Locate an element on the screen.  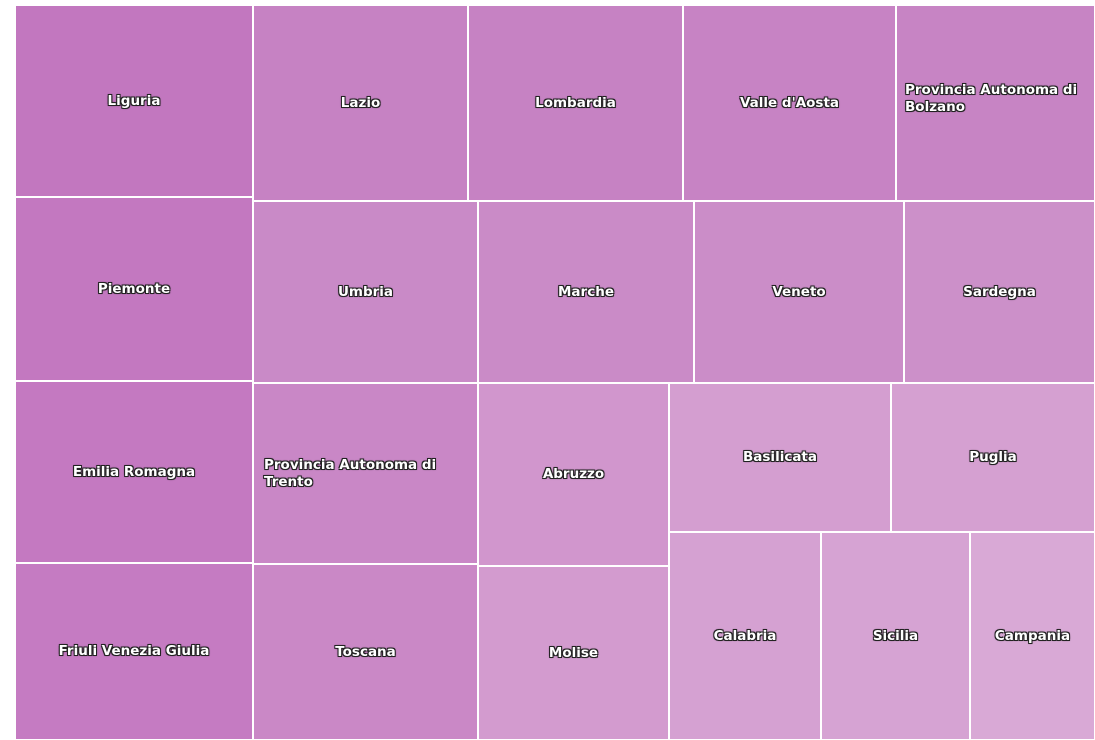
region-cell: Lombardia is located at coordinates (575, 103).